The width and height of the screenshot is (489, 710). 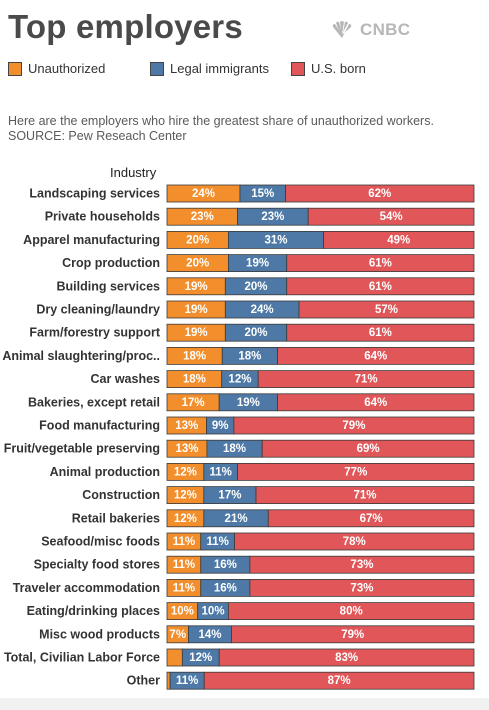 I want to click on data-label: 31%, so click(x=275, y=240).